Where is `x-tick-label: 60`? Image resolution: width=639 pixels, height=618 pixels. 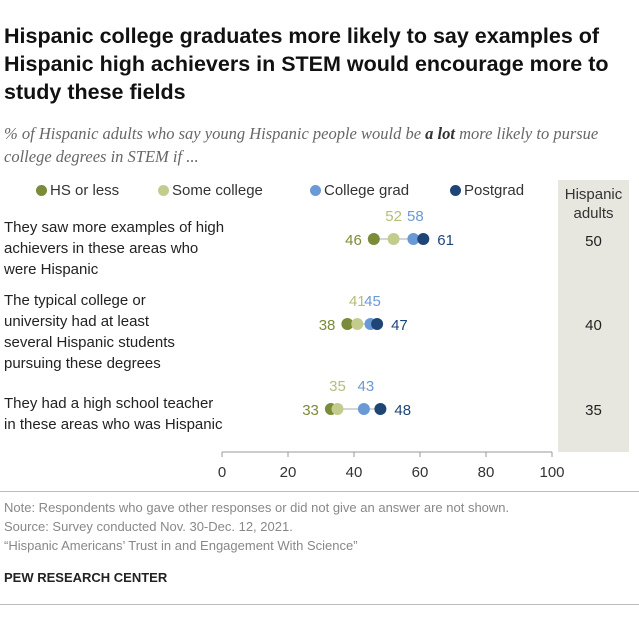 x-tick-label: 60 is located at coordinates (420, 472).